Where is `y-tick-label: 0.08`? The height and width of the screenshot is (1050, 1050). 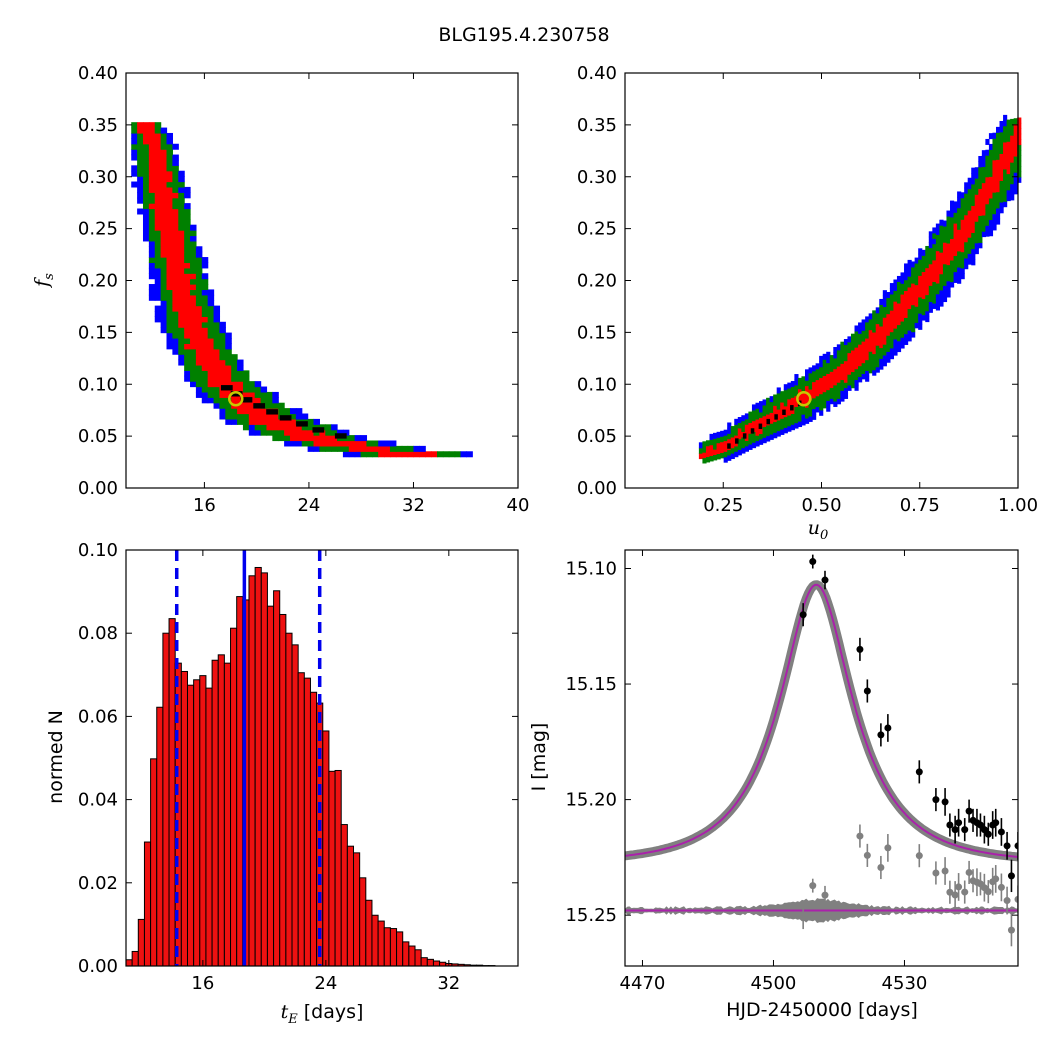 y-tick-label: 0.08 is located at coordinates (98, 633).